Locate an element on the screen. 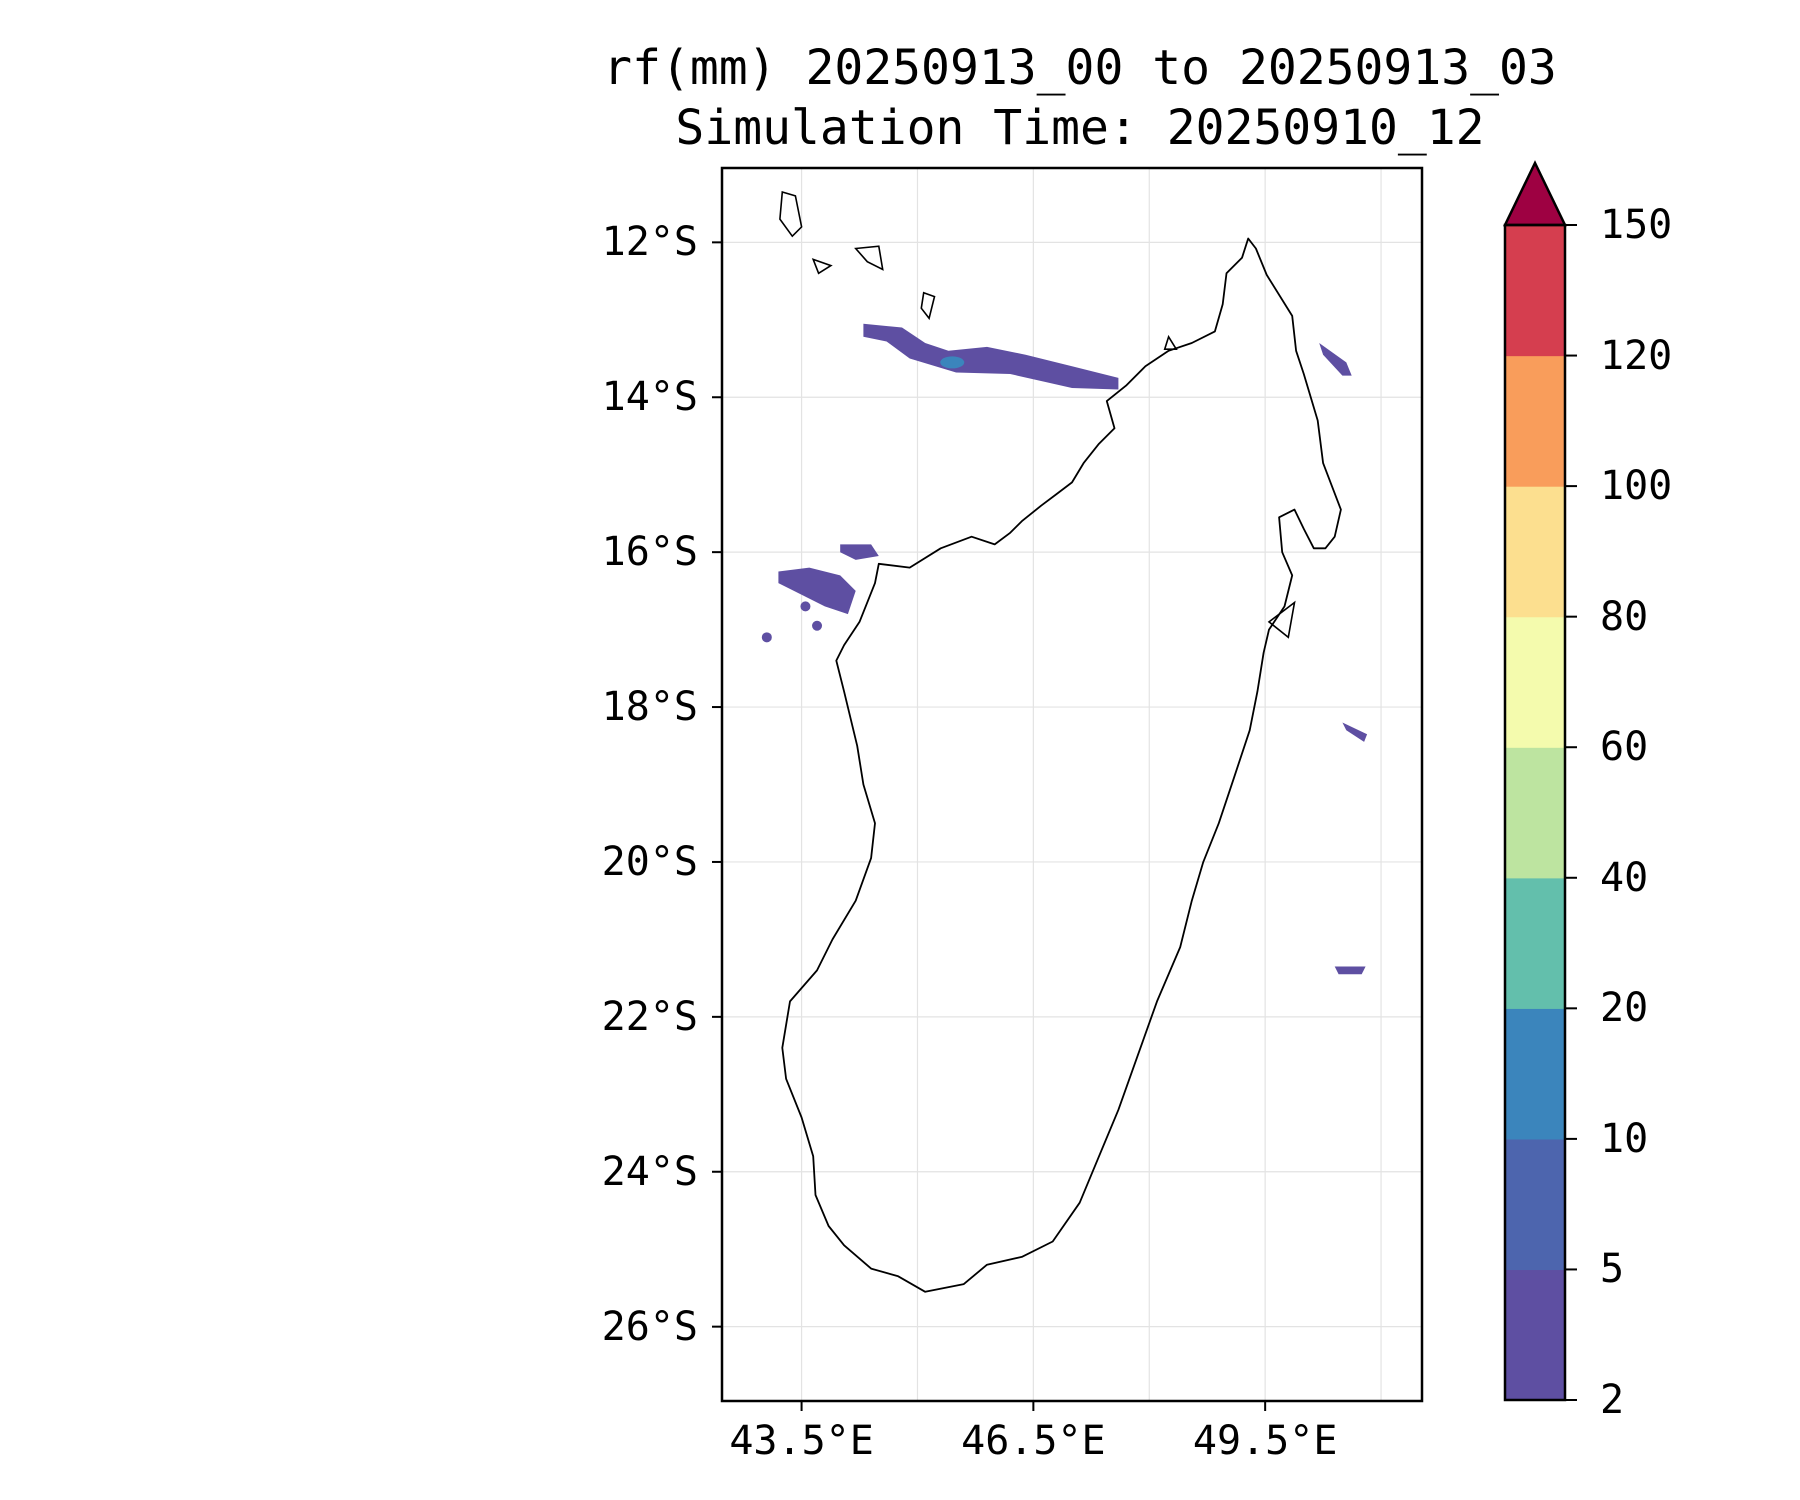  lon-tick-label: 49.5°E is located at coordinates (1265, 1441).